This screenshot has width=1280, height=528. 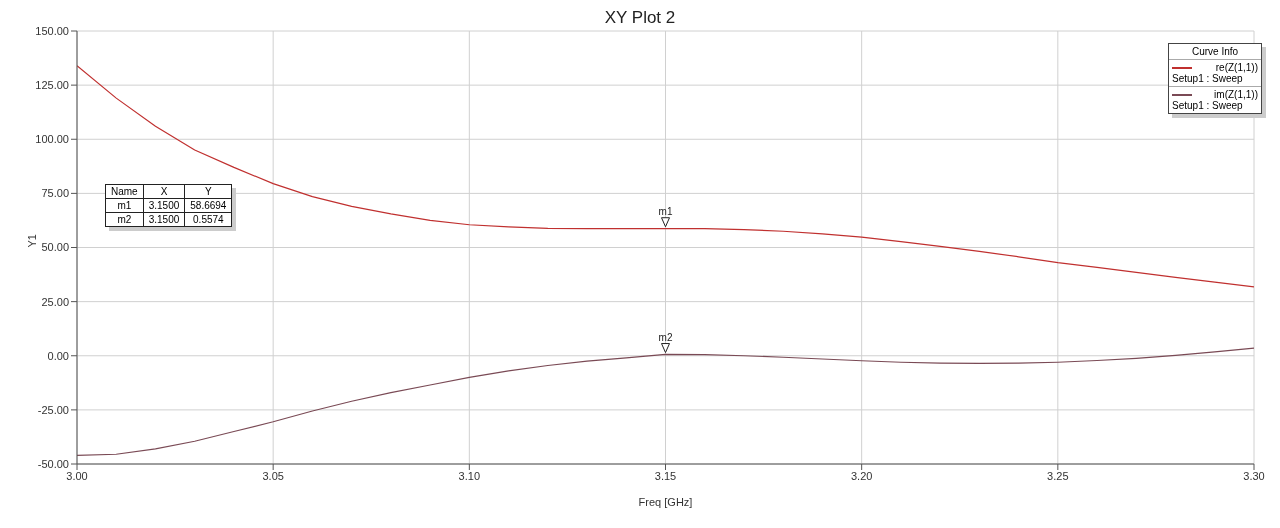 I want to click on x-tick-label: 3.30, so click(x=1254, y=475).